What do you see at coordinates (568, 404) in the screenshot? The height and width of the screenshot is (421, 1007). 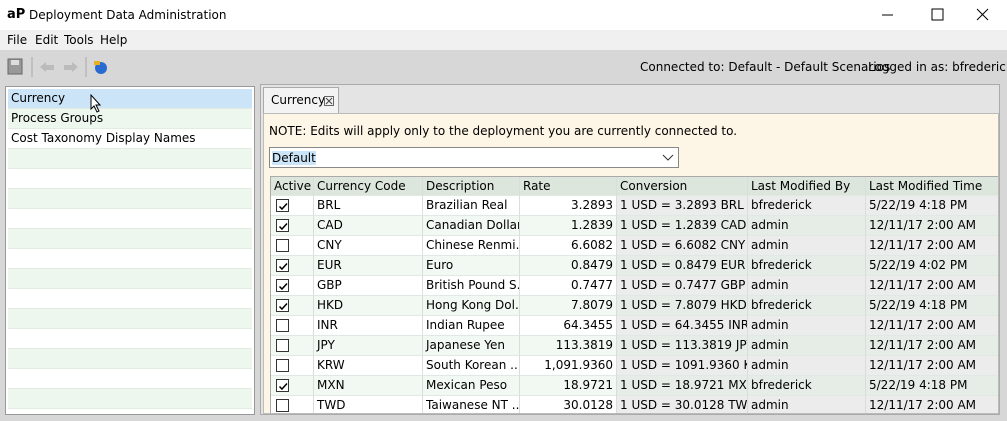 I see `table-cell: 30.0128` at bounding box center [568, 404].